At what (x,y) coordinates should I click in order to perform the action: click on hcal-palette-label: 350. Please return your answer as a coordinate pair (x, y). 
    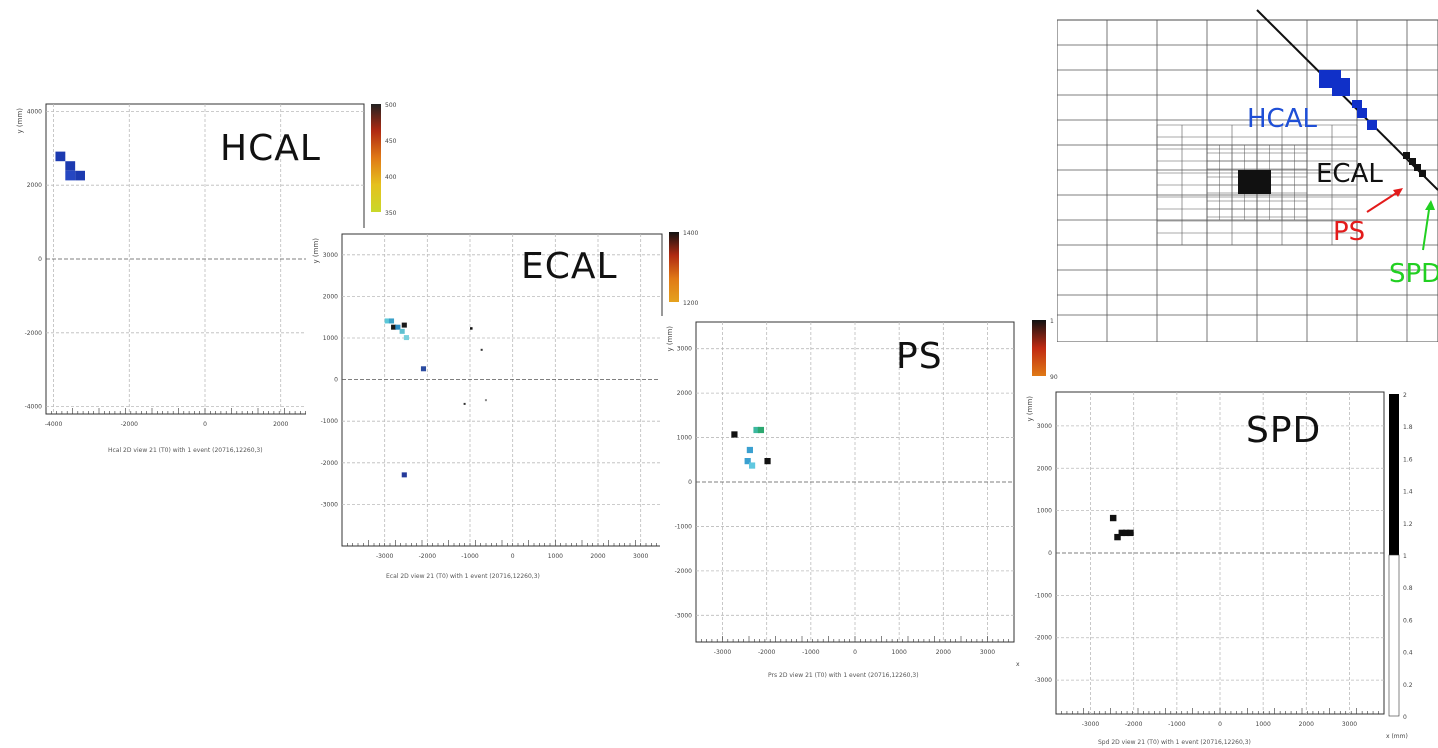
    Looking at the image, I should click on (391, 213).